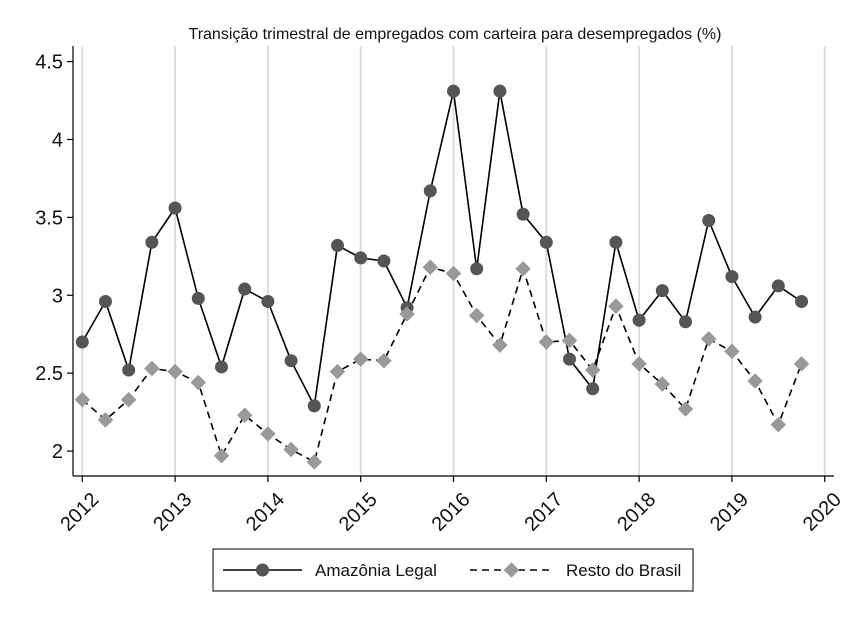 The height and width of the screenshot is (625, 852). Describe the element at coordinates (822, 512) in the screenshot. I see `x-tick-label: 2020` at that location.